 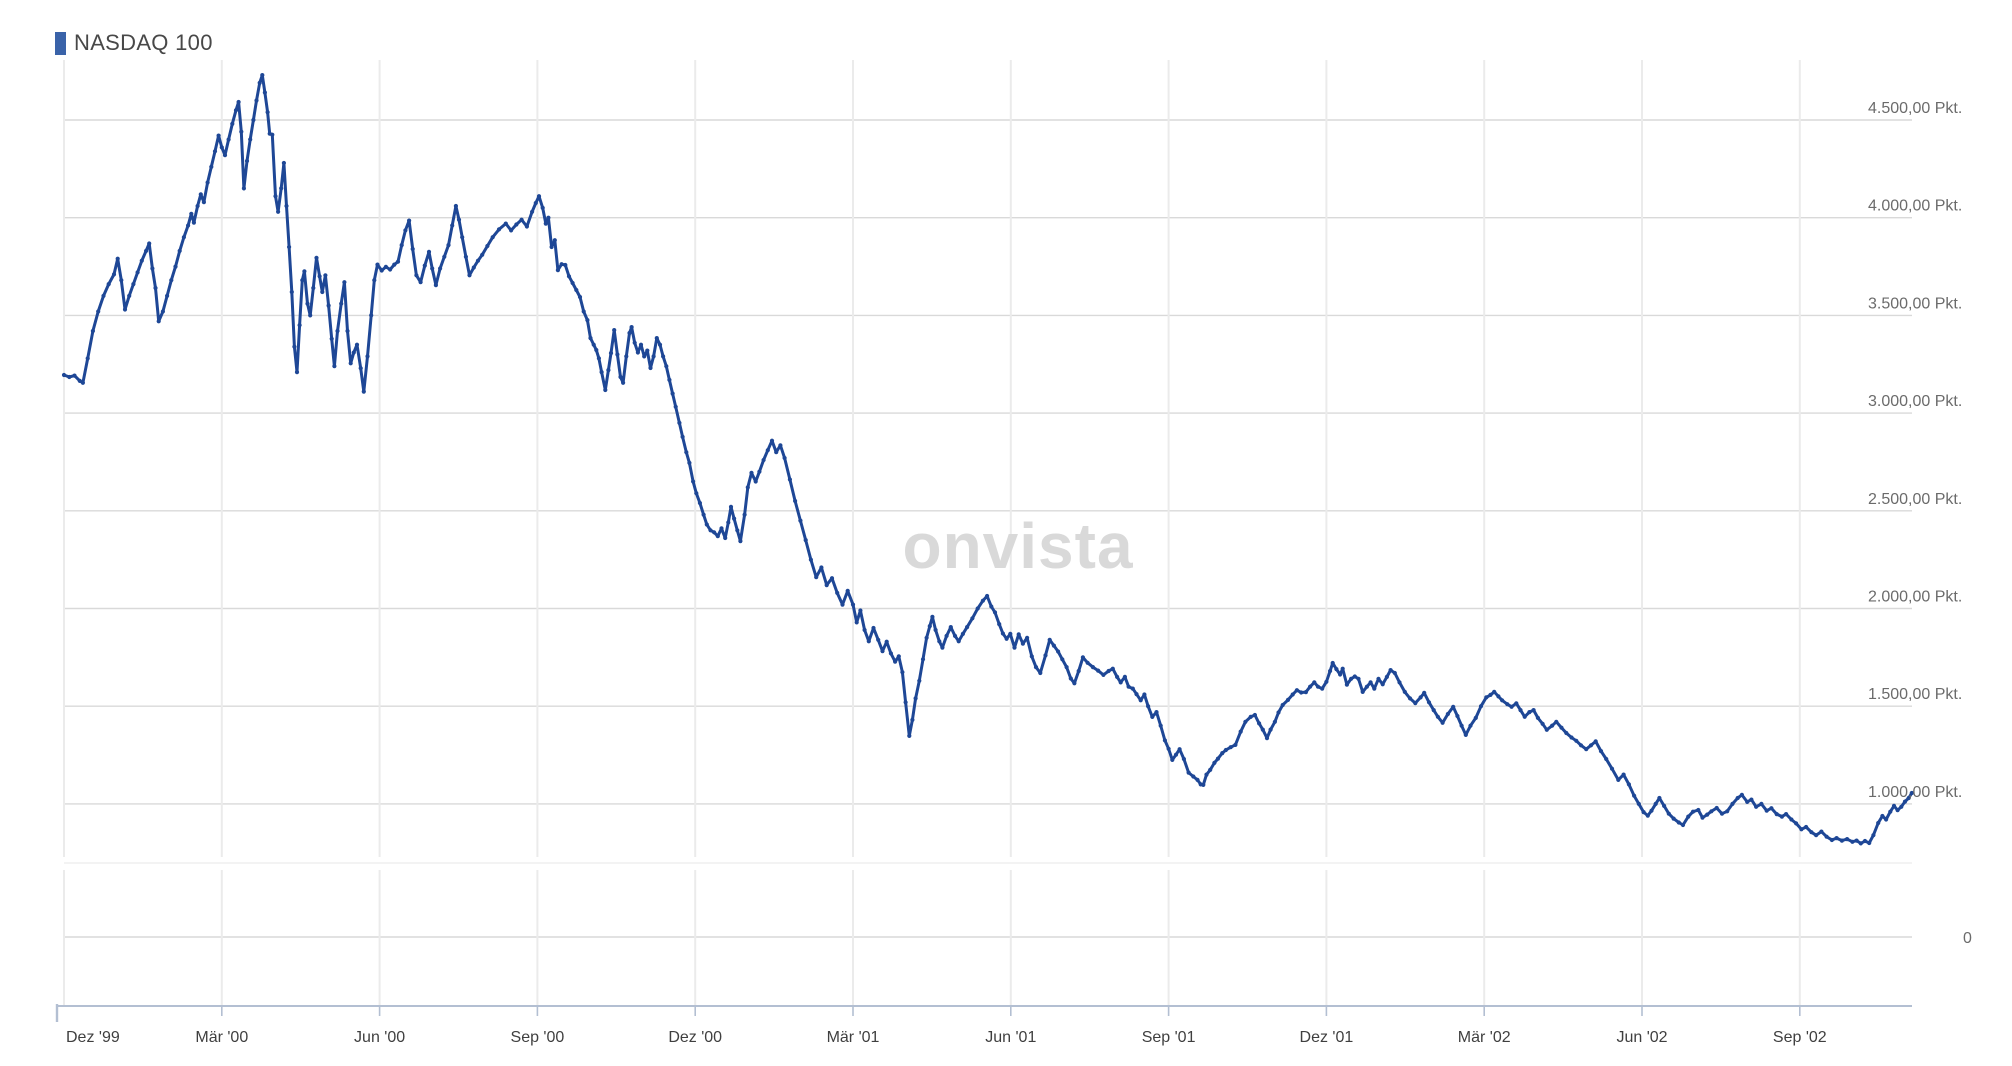 What do you see at coordinates (1169, 1037) in the screenshot?
I see `x-axis-label: Sep '01` at bounding box center [1169, 1037].